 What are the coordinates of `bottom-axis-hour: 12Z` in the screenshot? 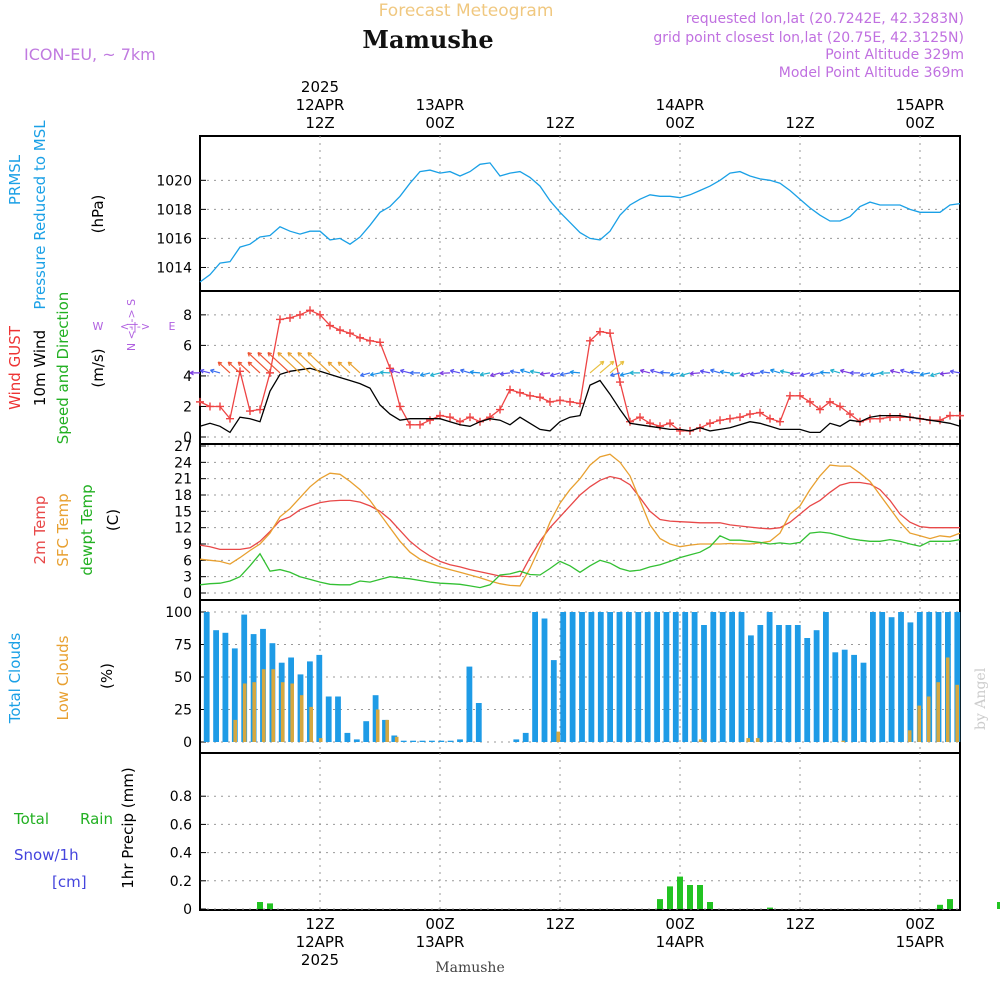 It's located at (799, 924).